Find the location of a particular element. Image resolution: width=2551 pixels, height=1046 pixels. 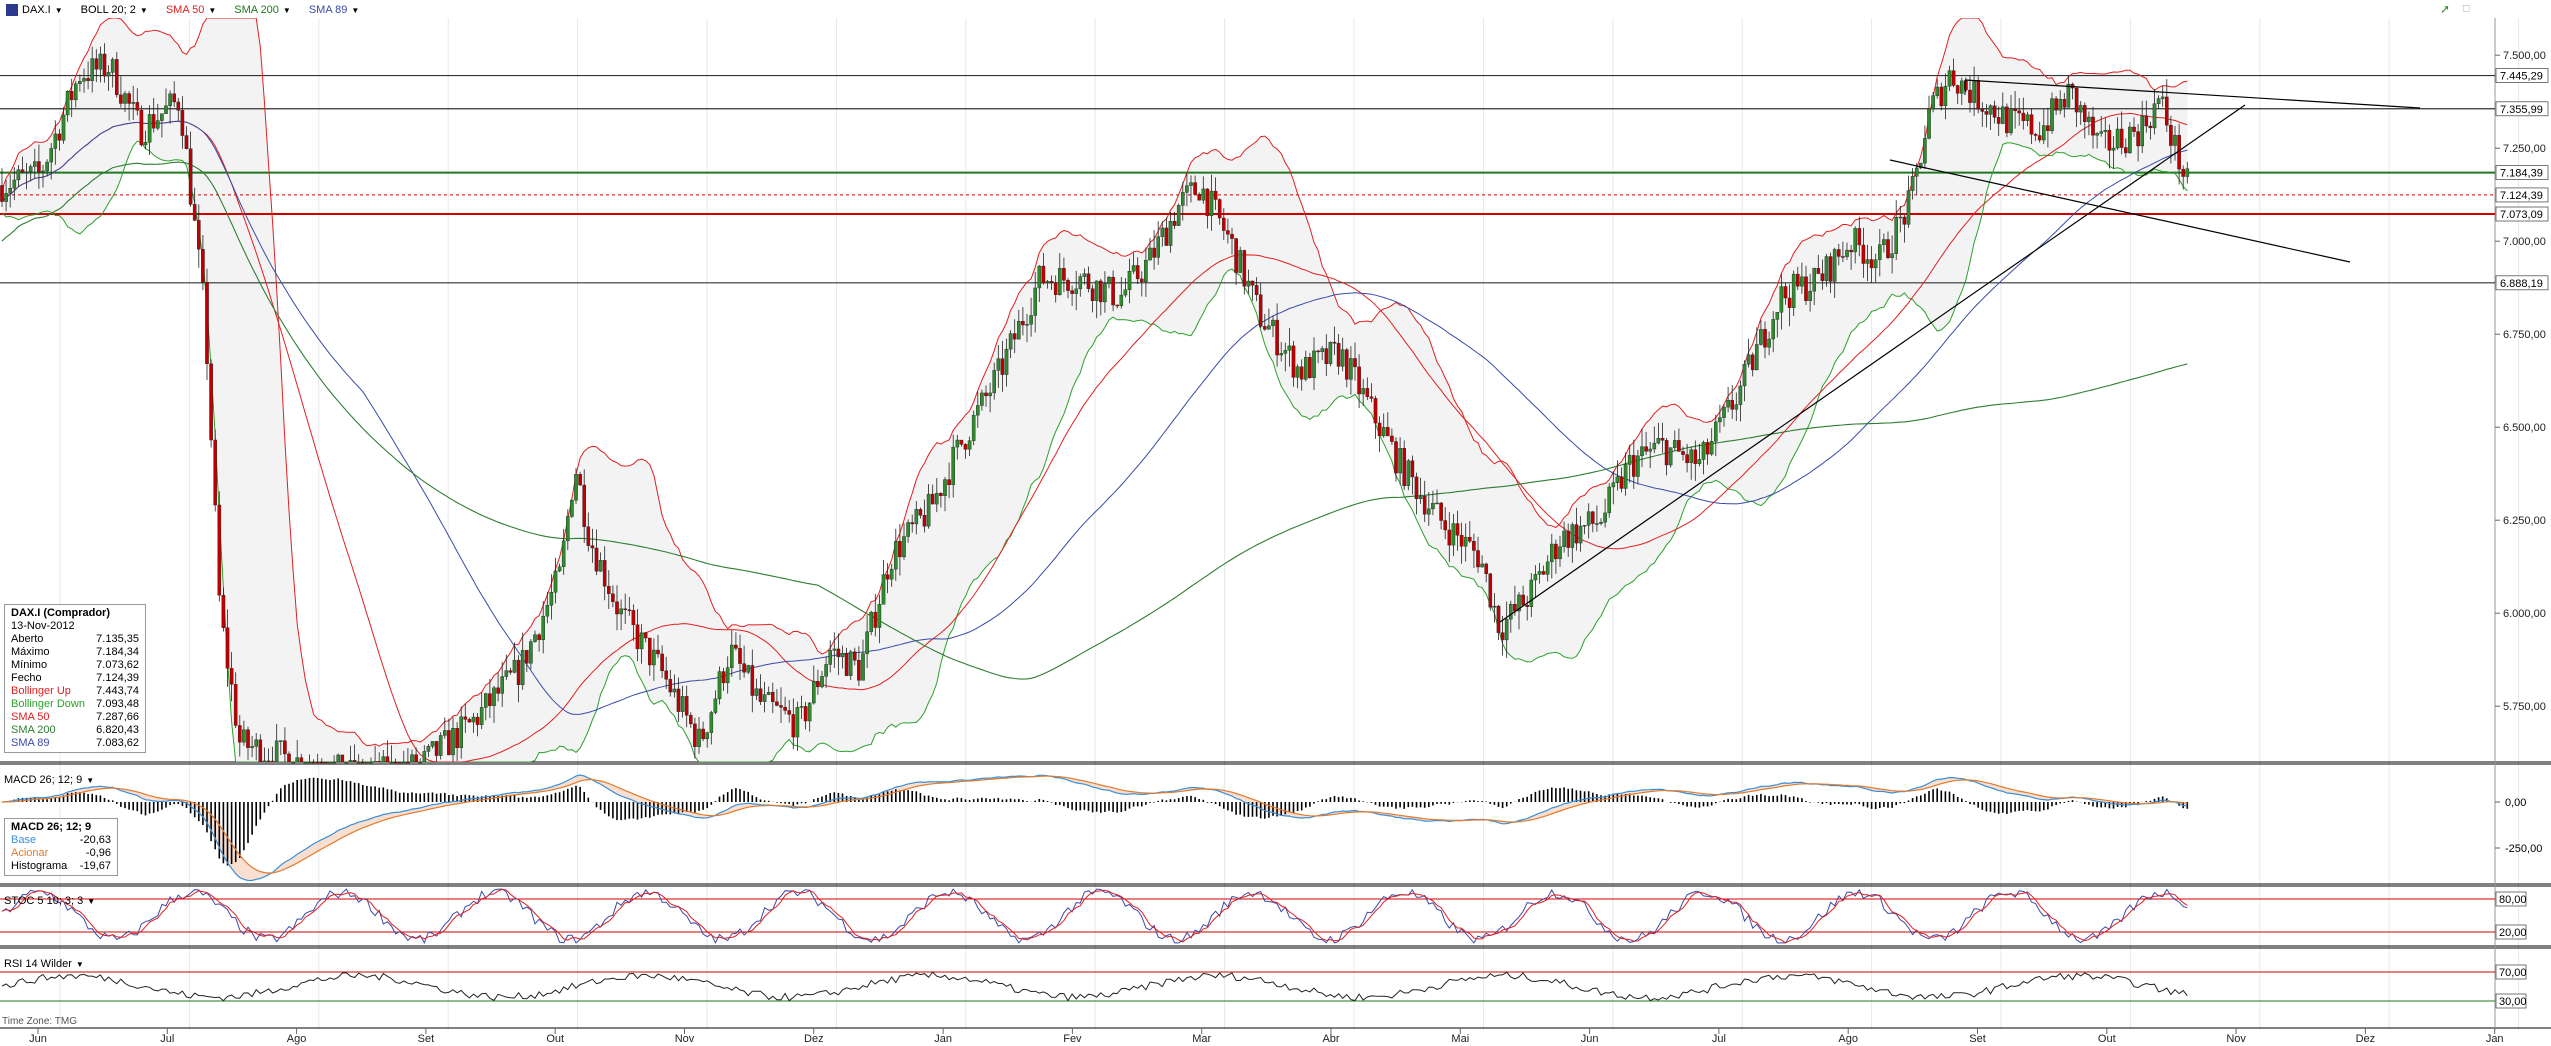

macd-base-line is located at coordinates (1094, 828).